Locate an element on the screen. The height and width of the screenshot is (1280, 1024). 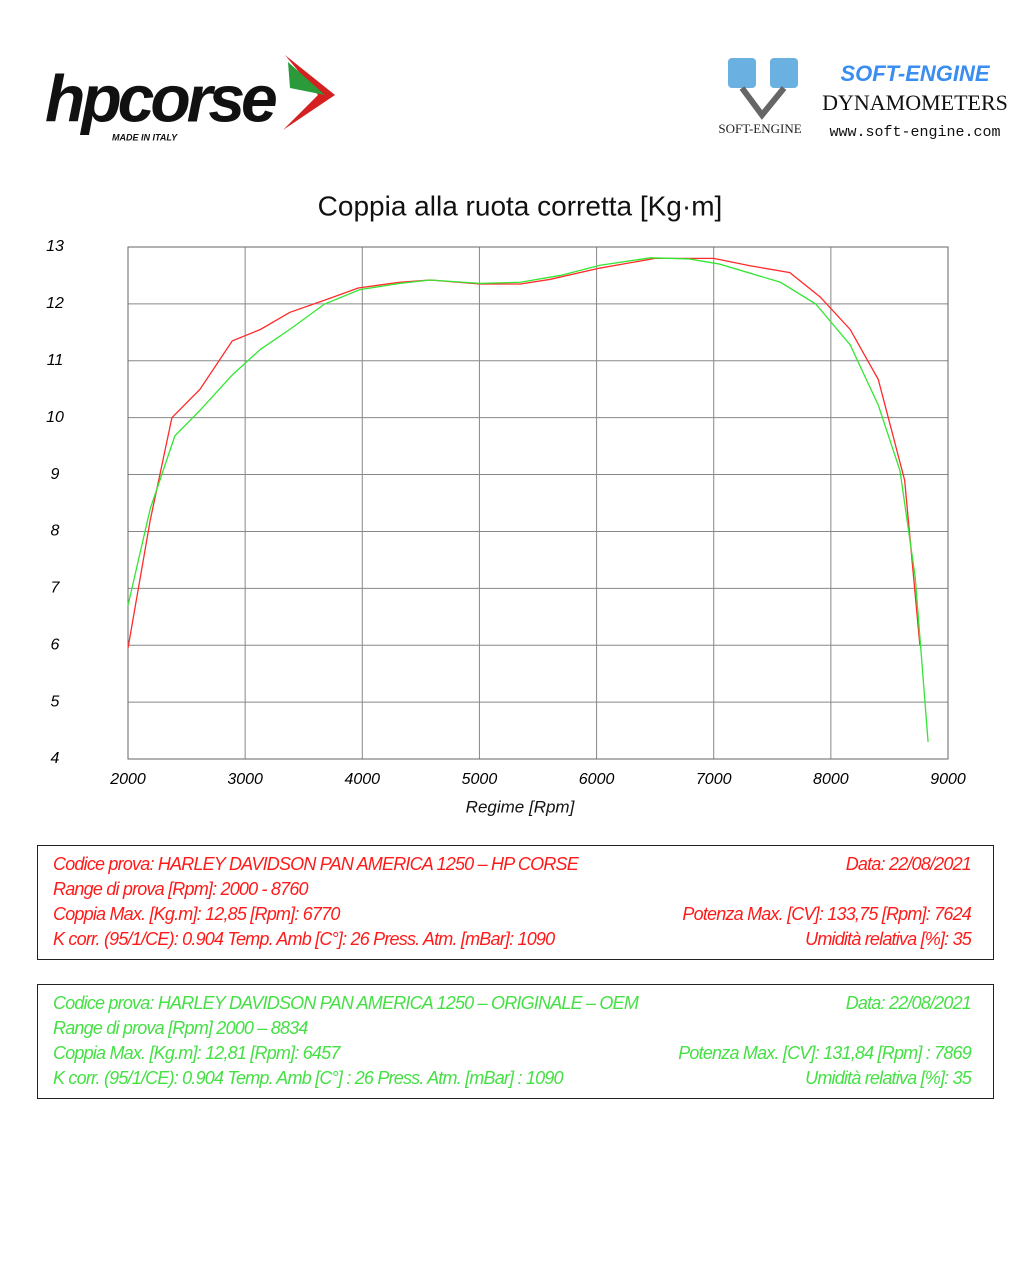
x-tick-label: 7000 is located at coordinates (714, 779).